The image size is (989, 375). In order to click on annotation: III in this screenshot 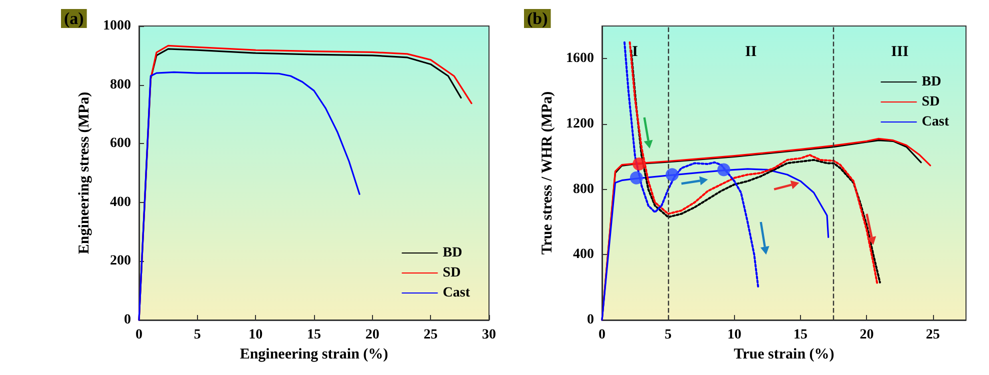, I will do `click(900, 52)`.